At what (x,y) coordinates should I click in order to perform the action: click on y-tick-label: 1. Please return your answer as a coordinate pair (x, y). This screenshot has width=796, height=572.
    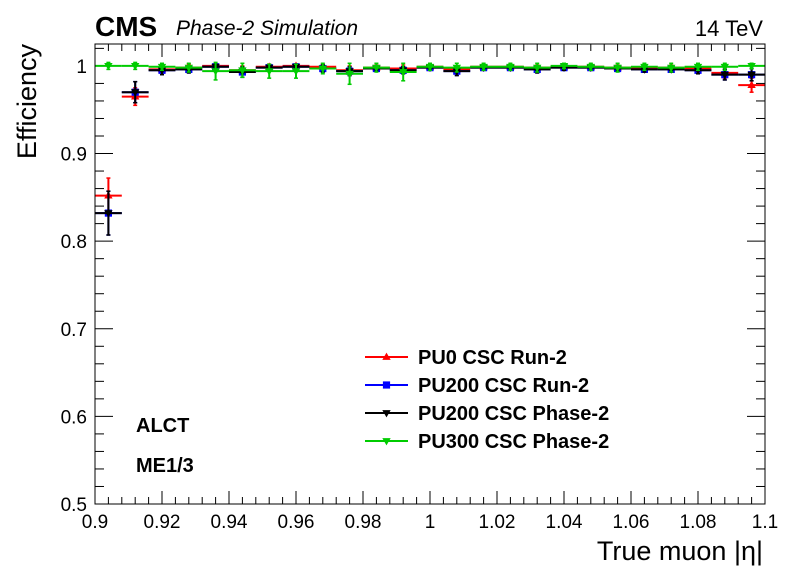
    Looking at the image, I should click on (81, 67).